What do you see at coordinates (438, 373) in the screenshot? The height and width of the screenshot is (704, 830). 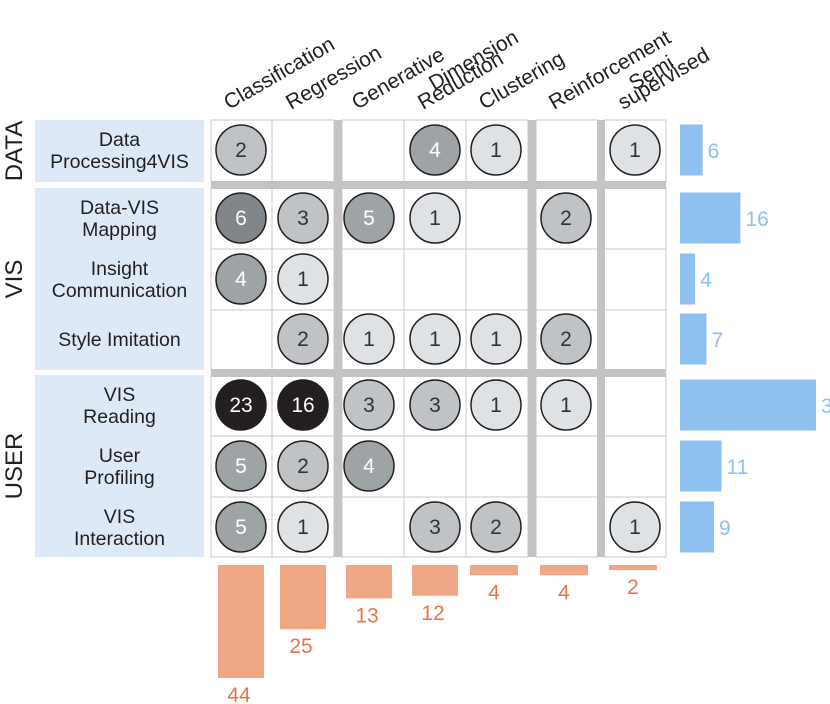 I see `row-separator` at bounding box center [438, 373].